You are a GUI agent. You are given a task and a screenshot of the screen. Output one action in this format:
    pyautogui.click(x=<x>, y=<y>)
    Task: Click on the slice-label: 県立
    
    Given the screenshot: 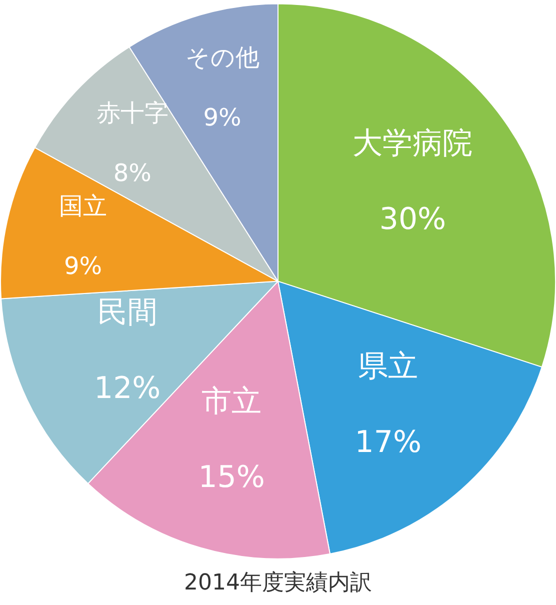 What is the action you would take?
    pyautogui.click(x=388, y=366)
    